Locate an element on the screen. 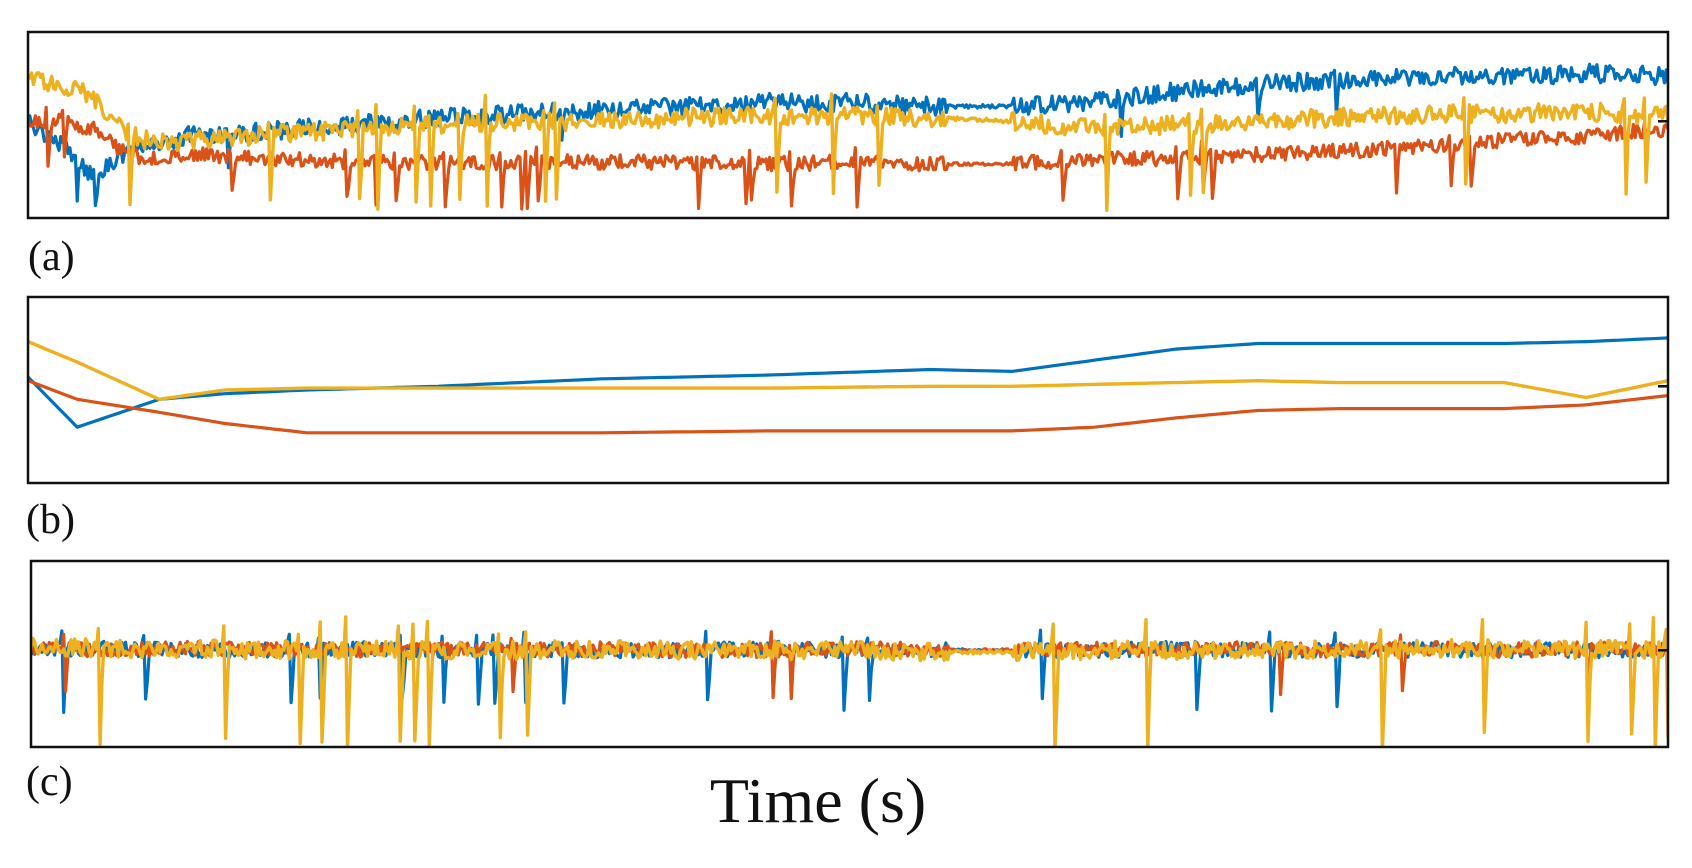 The image size is (1692, 868). panel-label-a: (a) is located at coordinates (51, 257).